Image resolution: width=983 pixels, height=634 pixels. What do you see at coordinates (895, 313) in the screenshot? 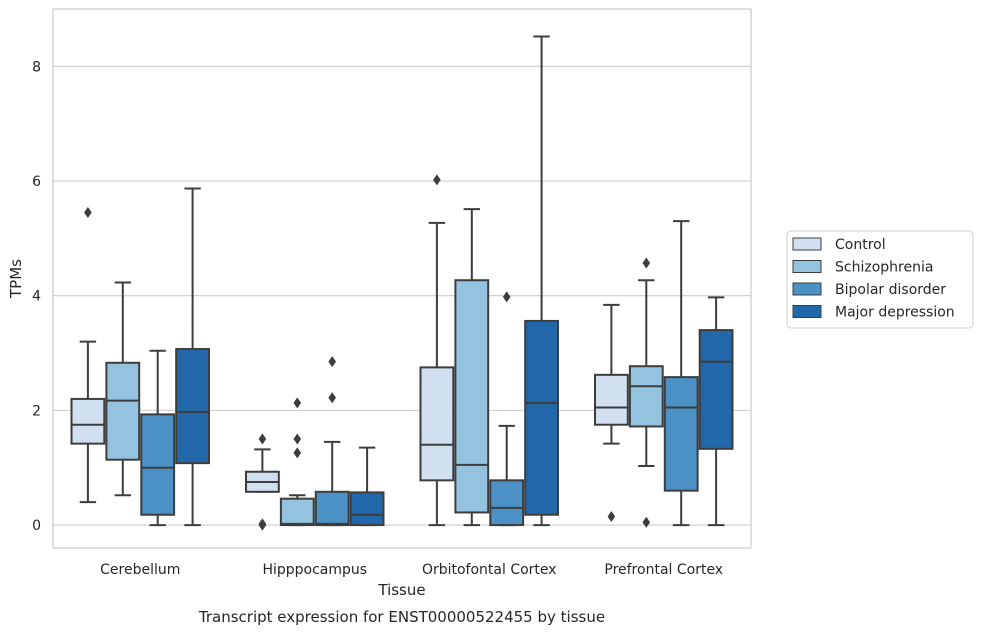
I see `legend-label: Major depression` at bounding box center [895, 313].